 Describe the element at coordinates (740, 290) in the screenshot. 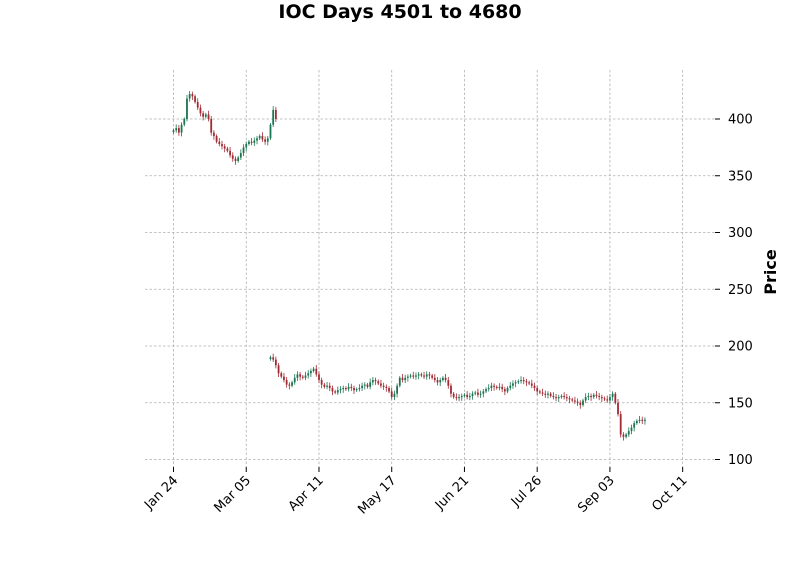

I see `y-tick-label: 250` at that location.